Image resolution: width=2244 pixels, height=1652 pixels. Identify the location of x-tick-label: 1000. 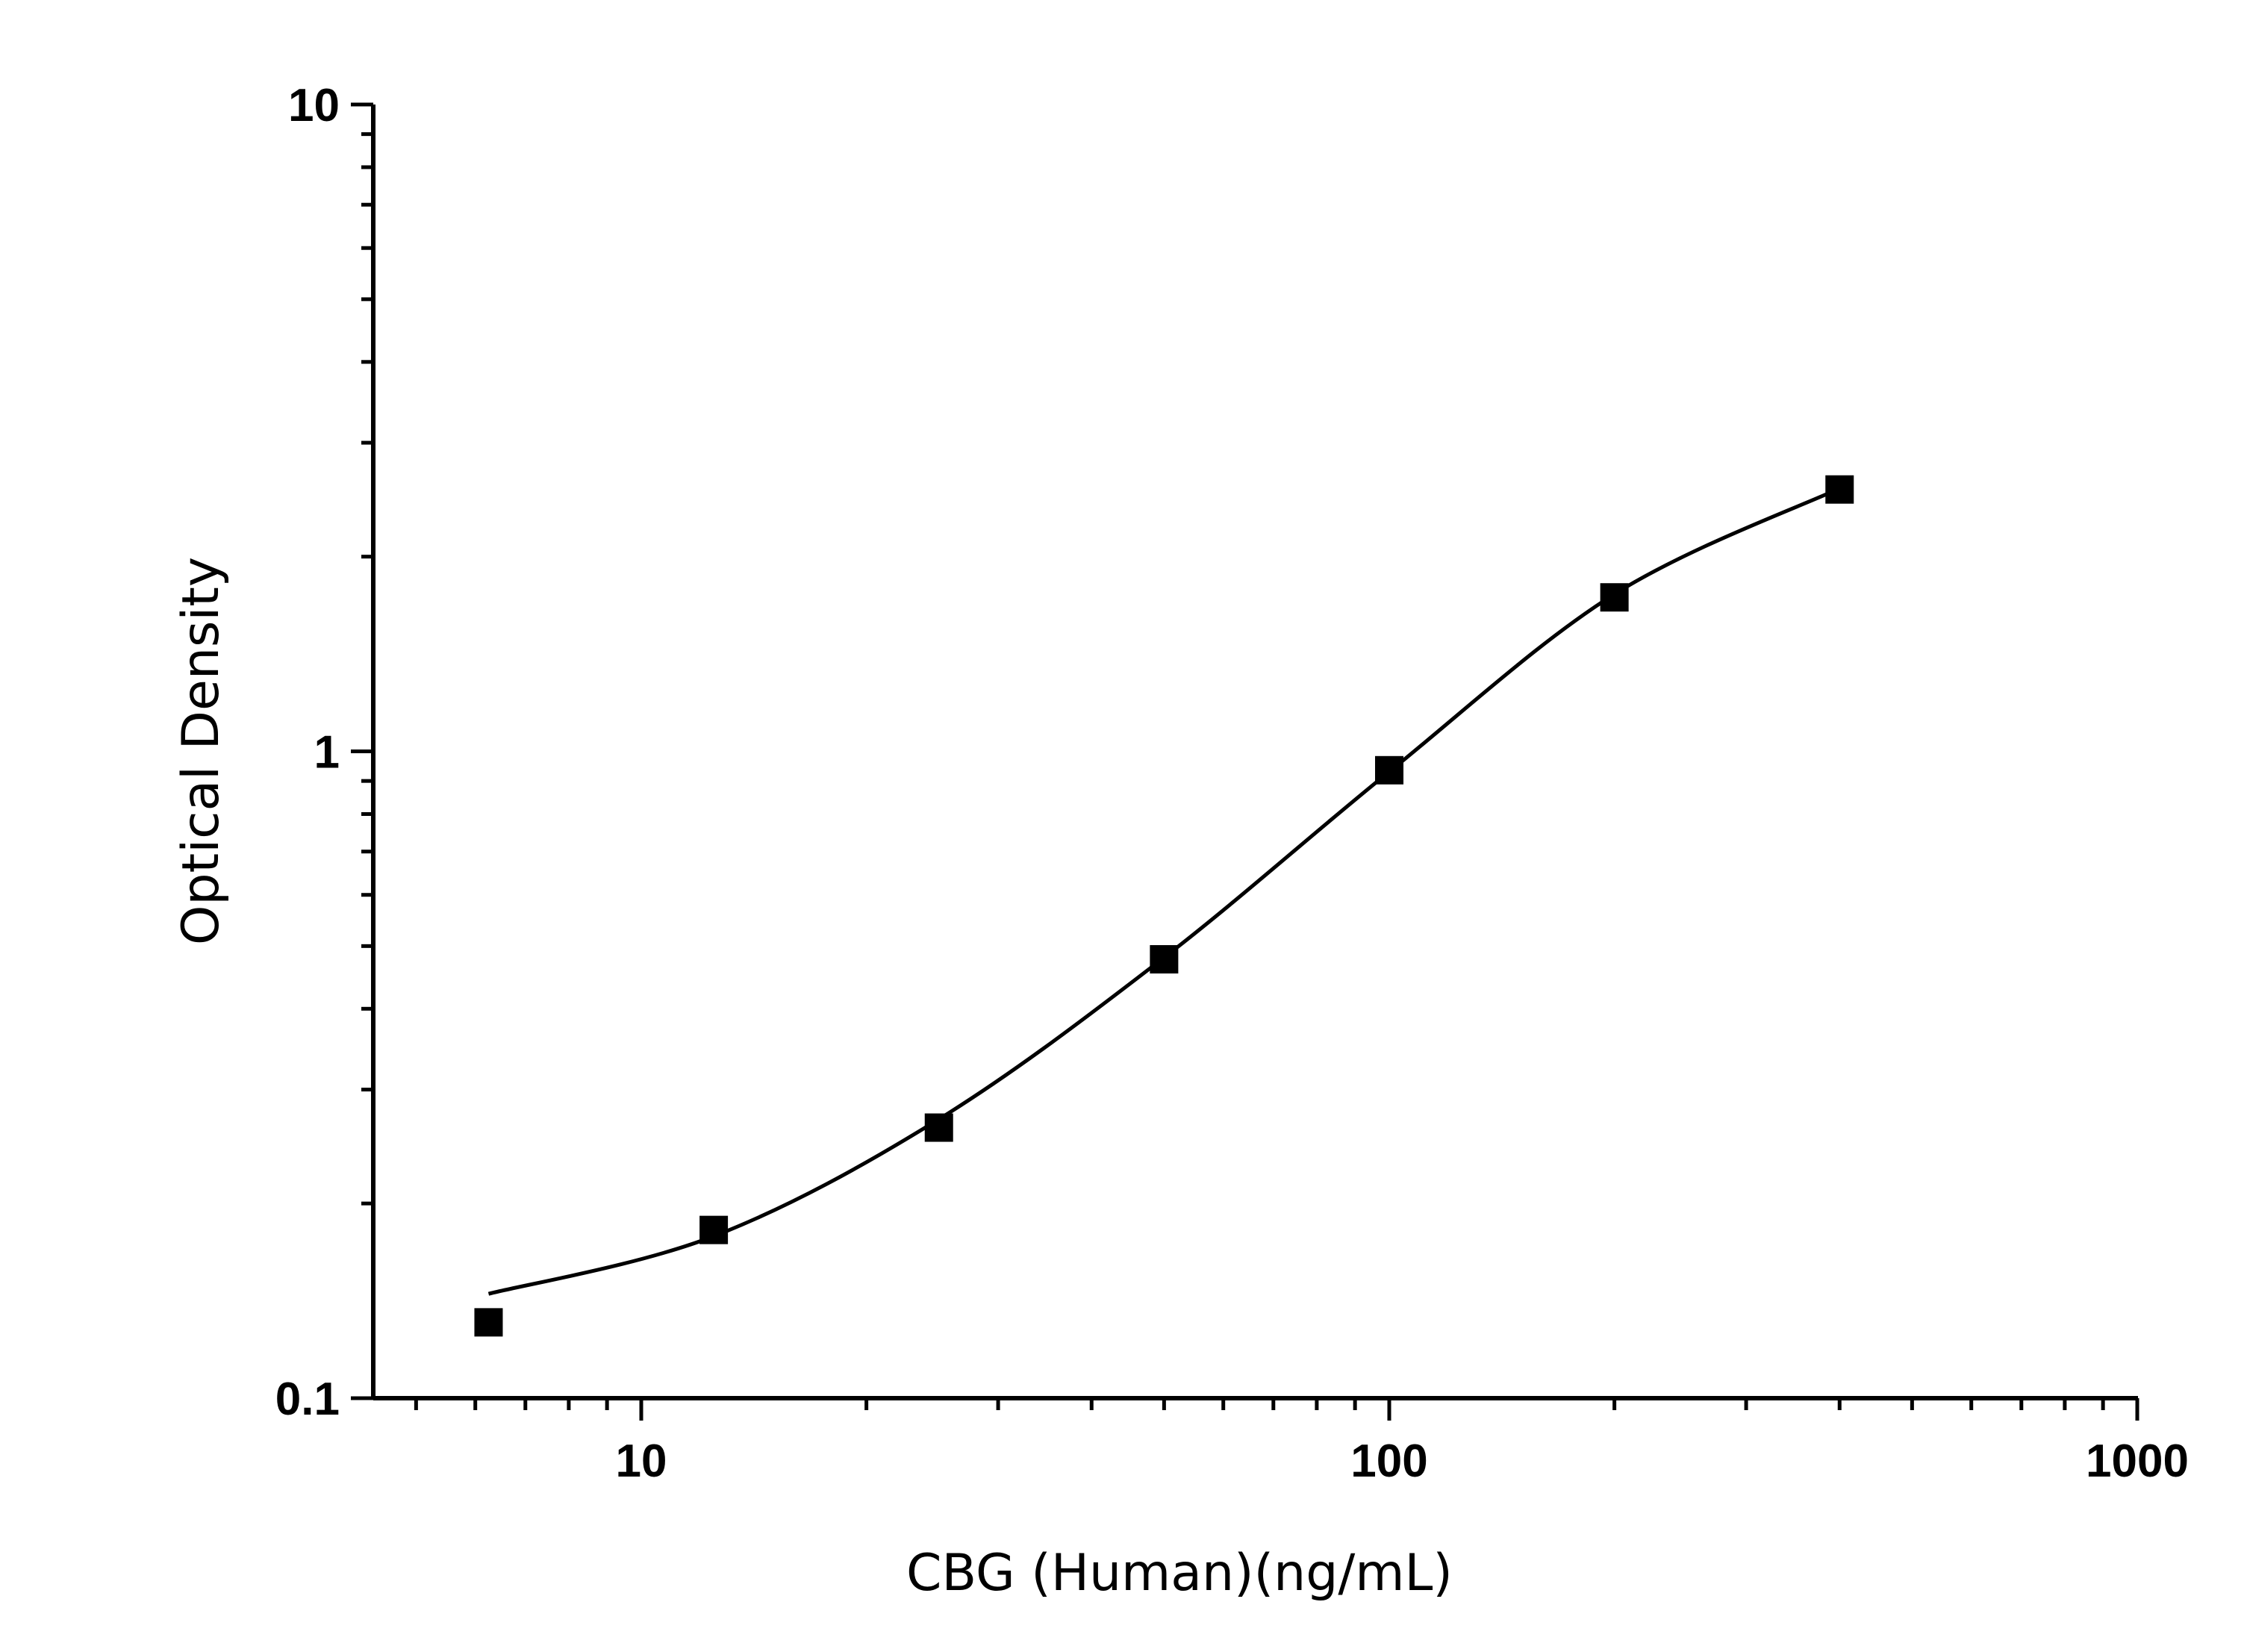
(2137, 1461).